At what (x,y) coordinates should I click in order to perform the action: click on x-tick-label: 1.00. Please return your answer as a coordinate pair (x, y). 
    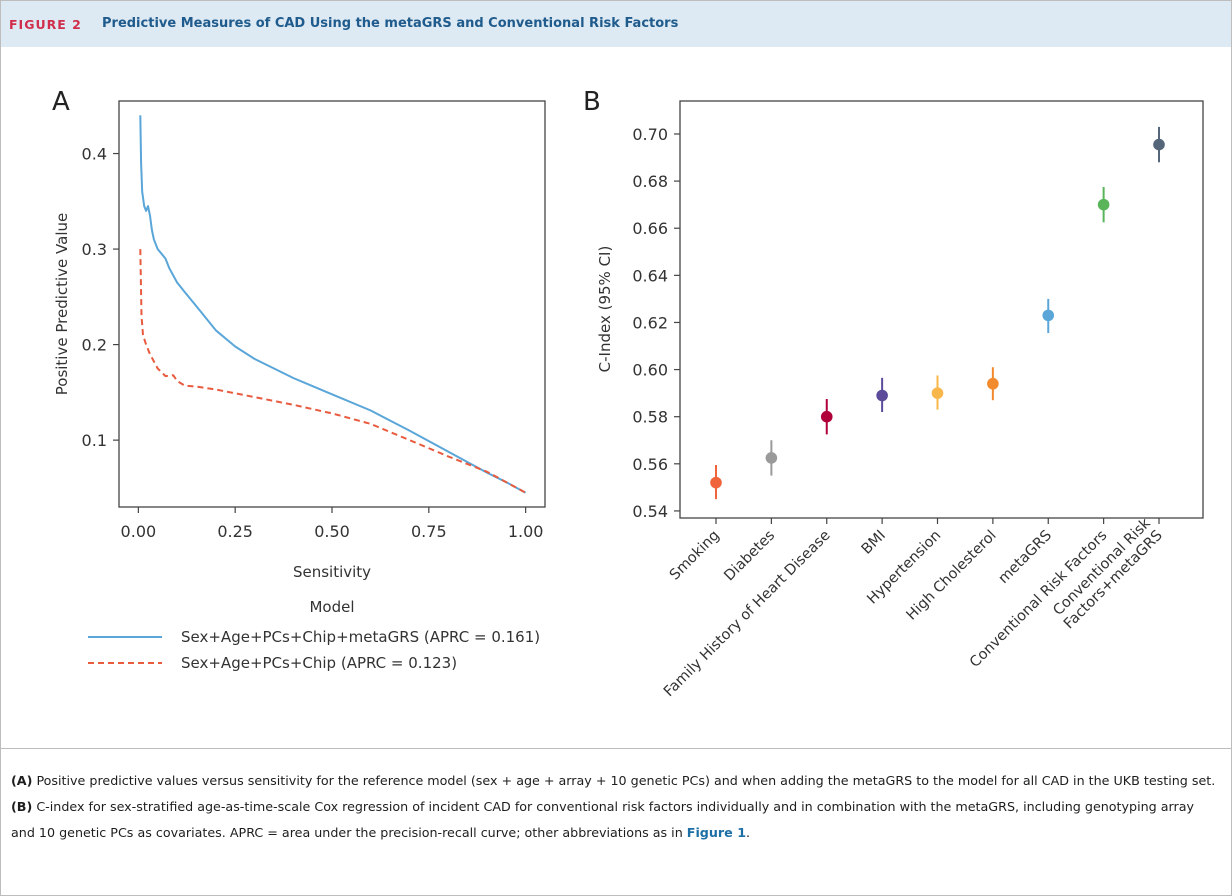
    Looking at the image, I should click on (526, 531).